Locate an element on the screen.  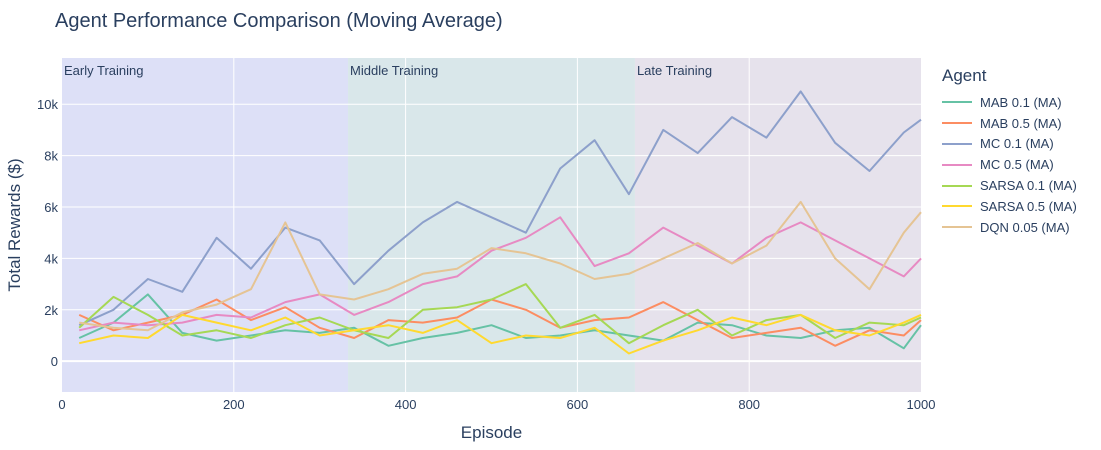
legend-item-6: DQN 0.05 (MA) is located at coordinates (1009, 227).